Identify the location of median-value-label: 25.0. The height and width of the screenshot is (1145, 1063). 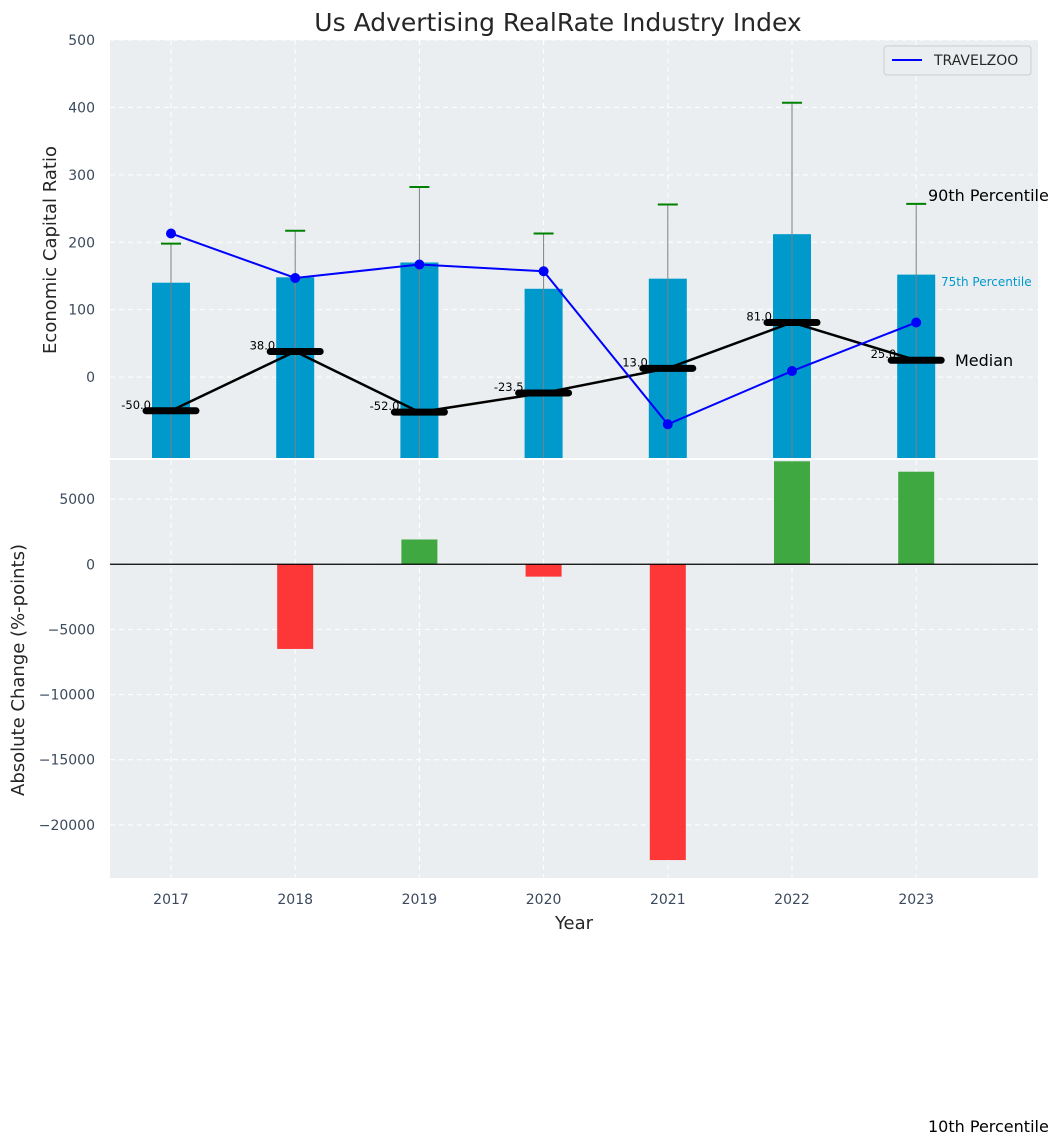
(884, 354).